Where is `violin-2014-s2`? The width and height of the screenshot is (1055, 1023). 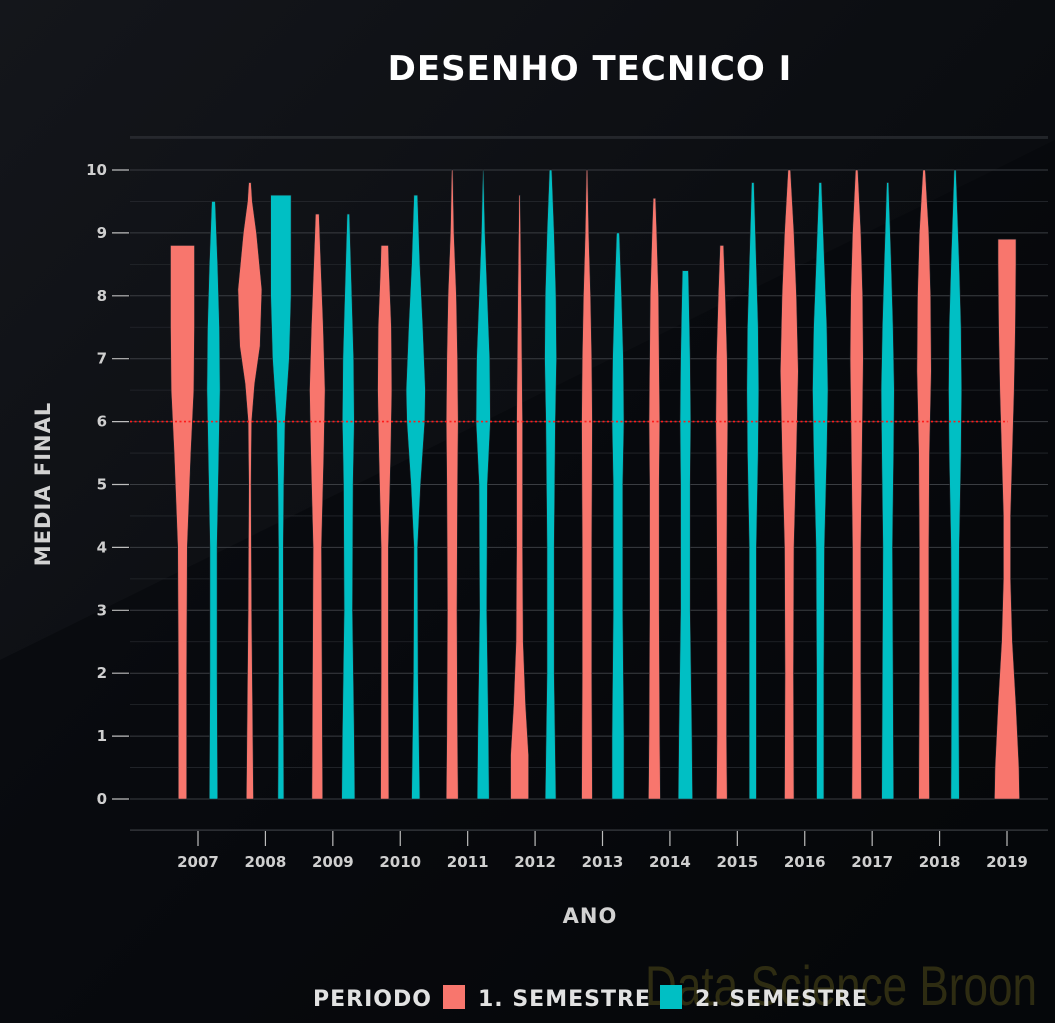 violin-2014-s2 is located at coordinates (685, 535).